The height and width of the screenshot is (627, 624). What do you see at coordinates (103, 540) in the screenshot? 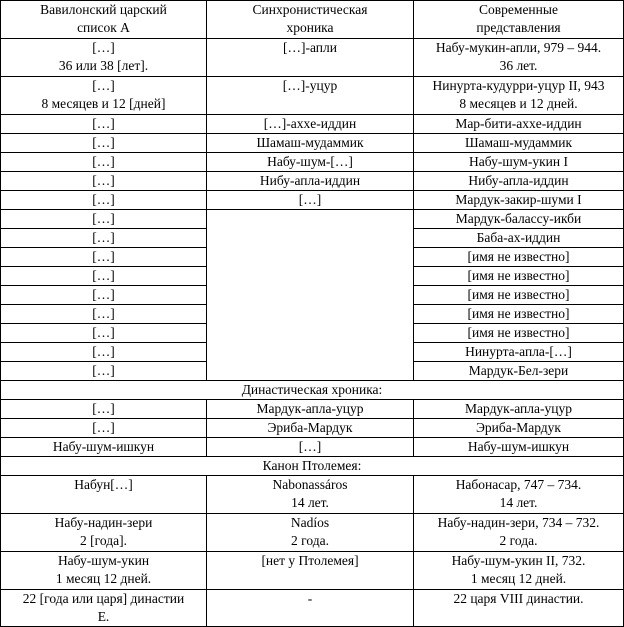
I see `cell-line: 2 [года].` at bounding box center [103, 540].